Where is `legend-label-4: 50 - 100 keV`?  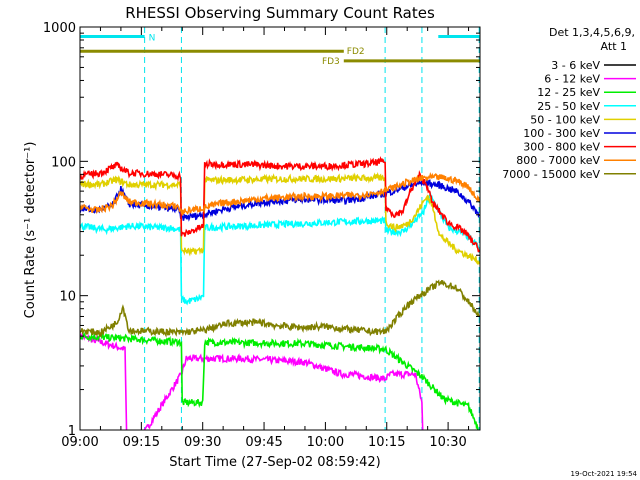 legend-label-4: 50 - 100 keV is located at coordinates (565, 119).